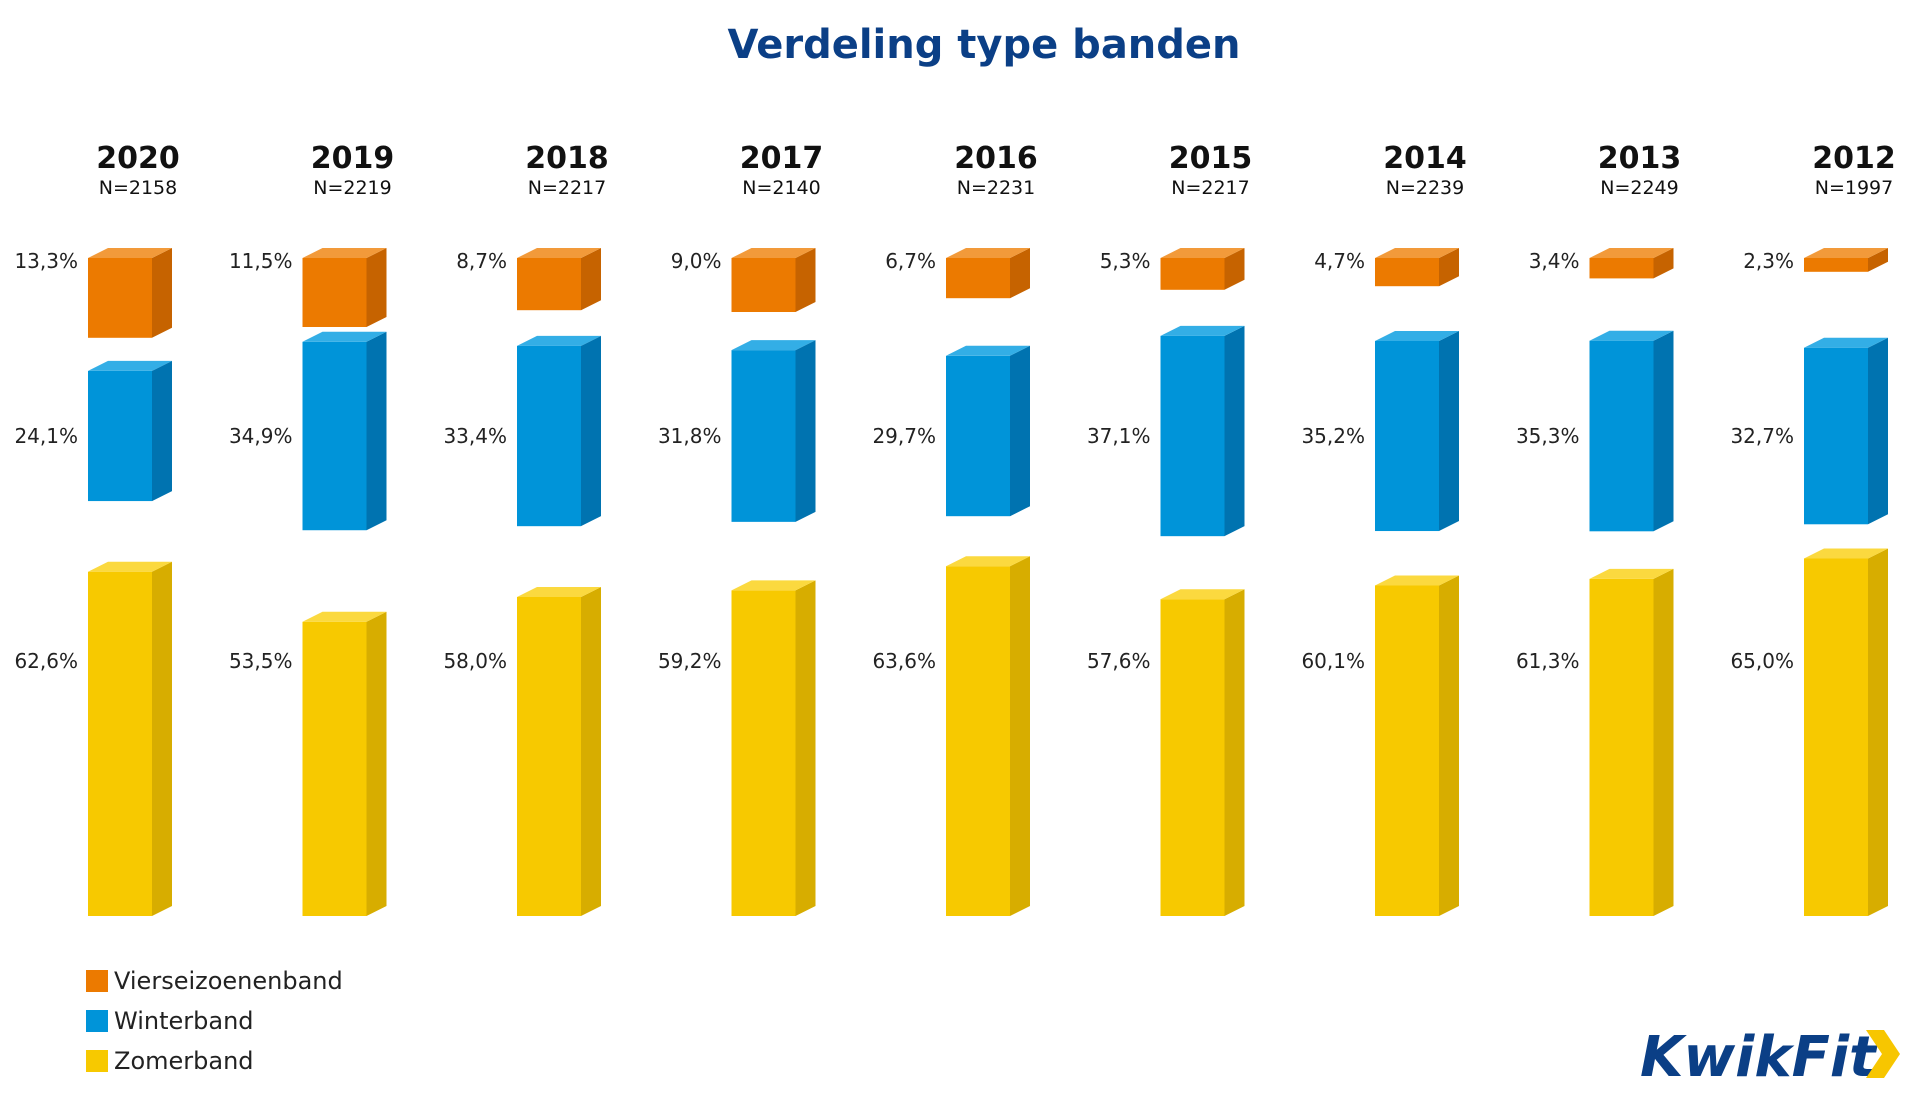  Describe the element at coordinates (138, 188) in the screenshot. I see `sample-size-label: N=2158` at that location.